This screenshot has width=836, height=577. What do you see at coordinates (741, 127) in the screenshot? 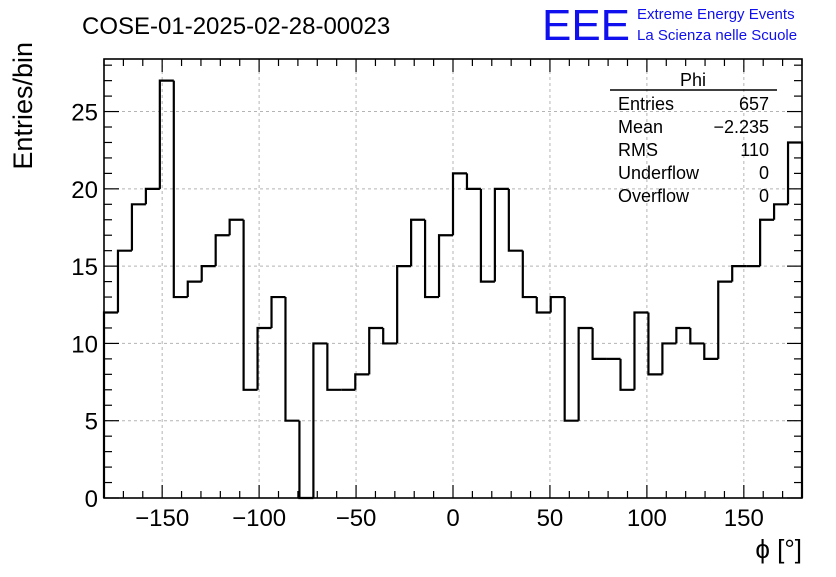
I see `stats-value-mean: −2.235` at bounding box center [741, 127].